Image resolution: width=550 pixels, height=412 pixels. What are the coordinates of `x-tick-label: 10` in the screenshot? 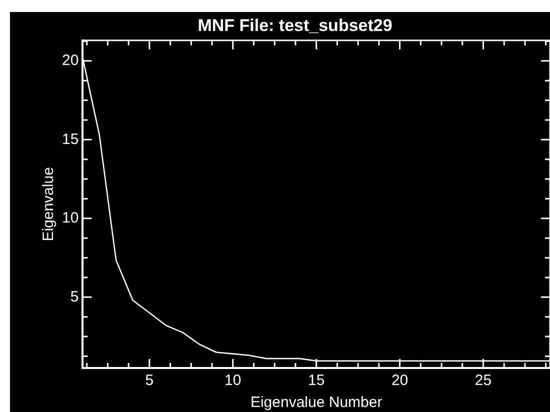 It's located at (233, 381).